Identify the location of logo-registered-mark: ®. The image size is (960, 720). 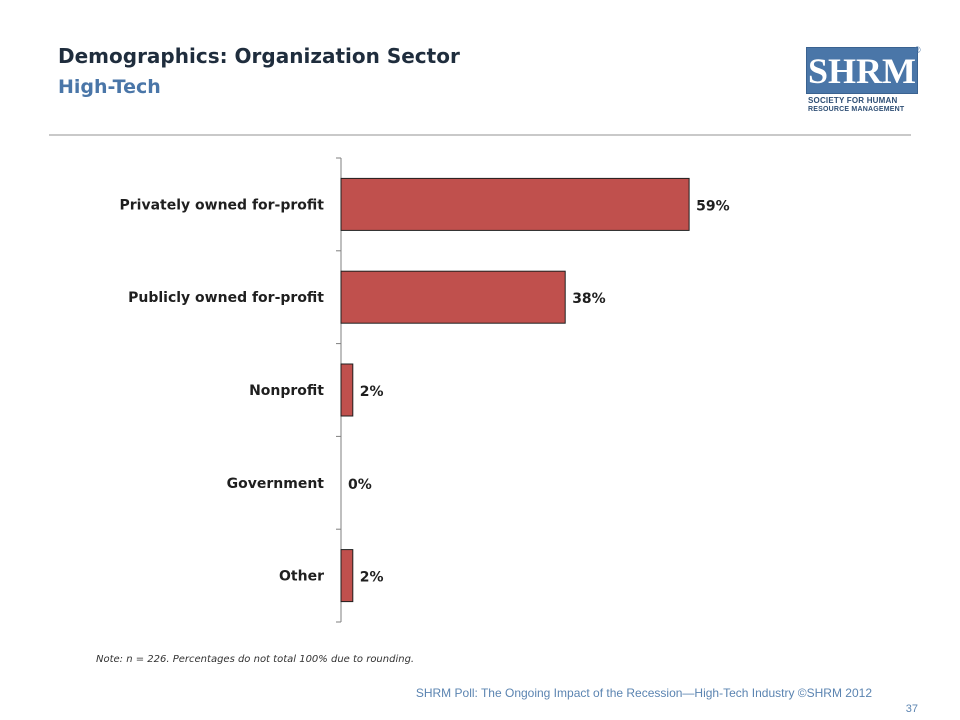
(917, 50).